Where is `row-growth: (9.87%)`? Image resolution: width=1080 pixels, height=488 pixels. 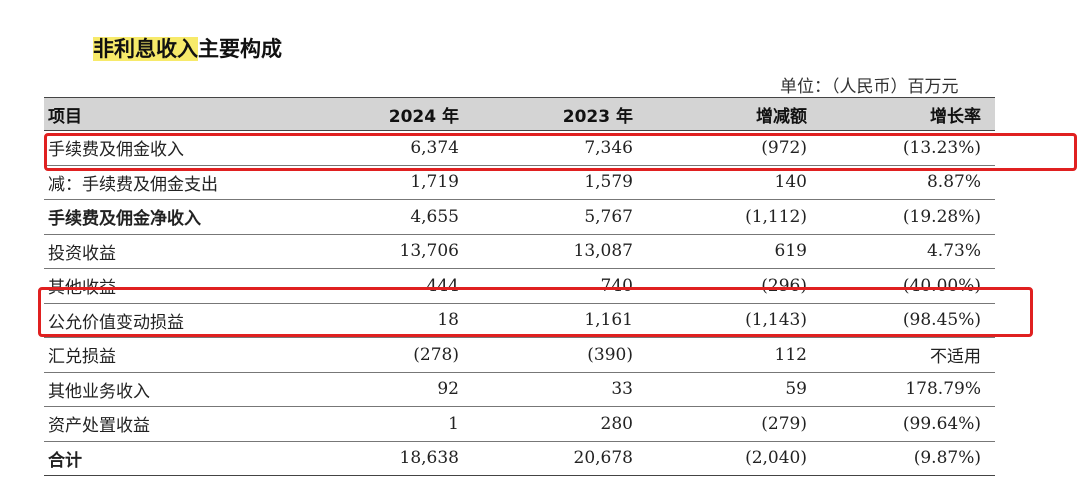 row-growth: (9.87%) is located at coordinates (908, 458).